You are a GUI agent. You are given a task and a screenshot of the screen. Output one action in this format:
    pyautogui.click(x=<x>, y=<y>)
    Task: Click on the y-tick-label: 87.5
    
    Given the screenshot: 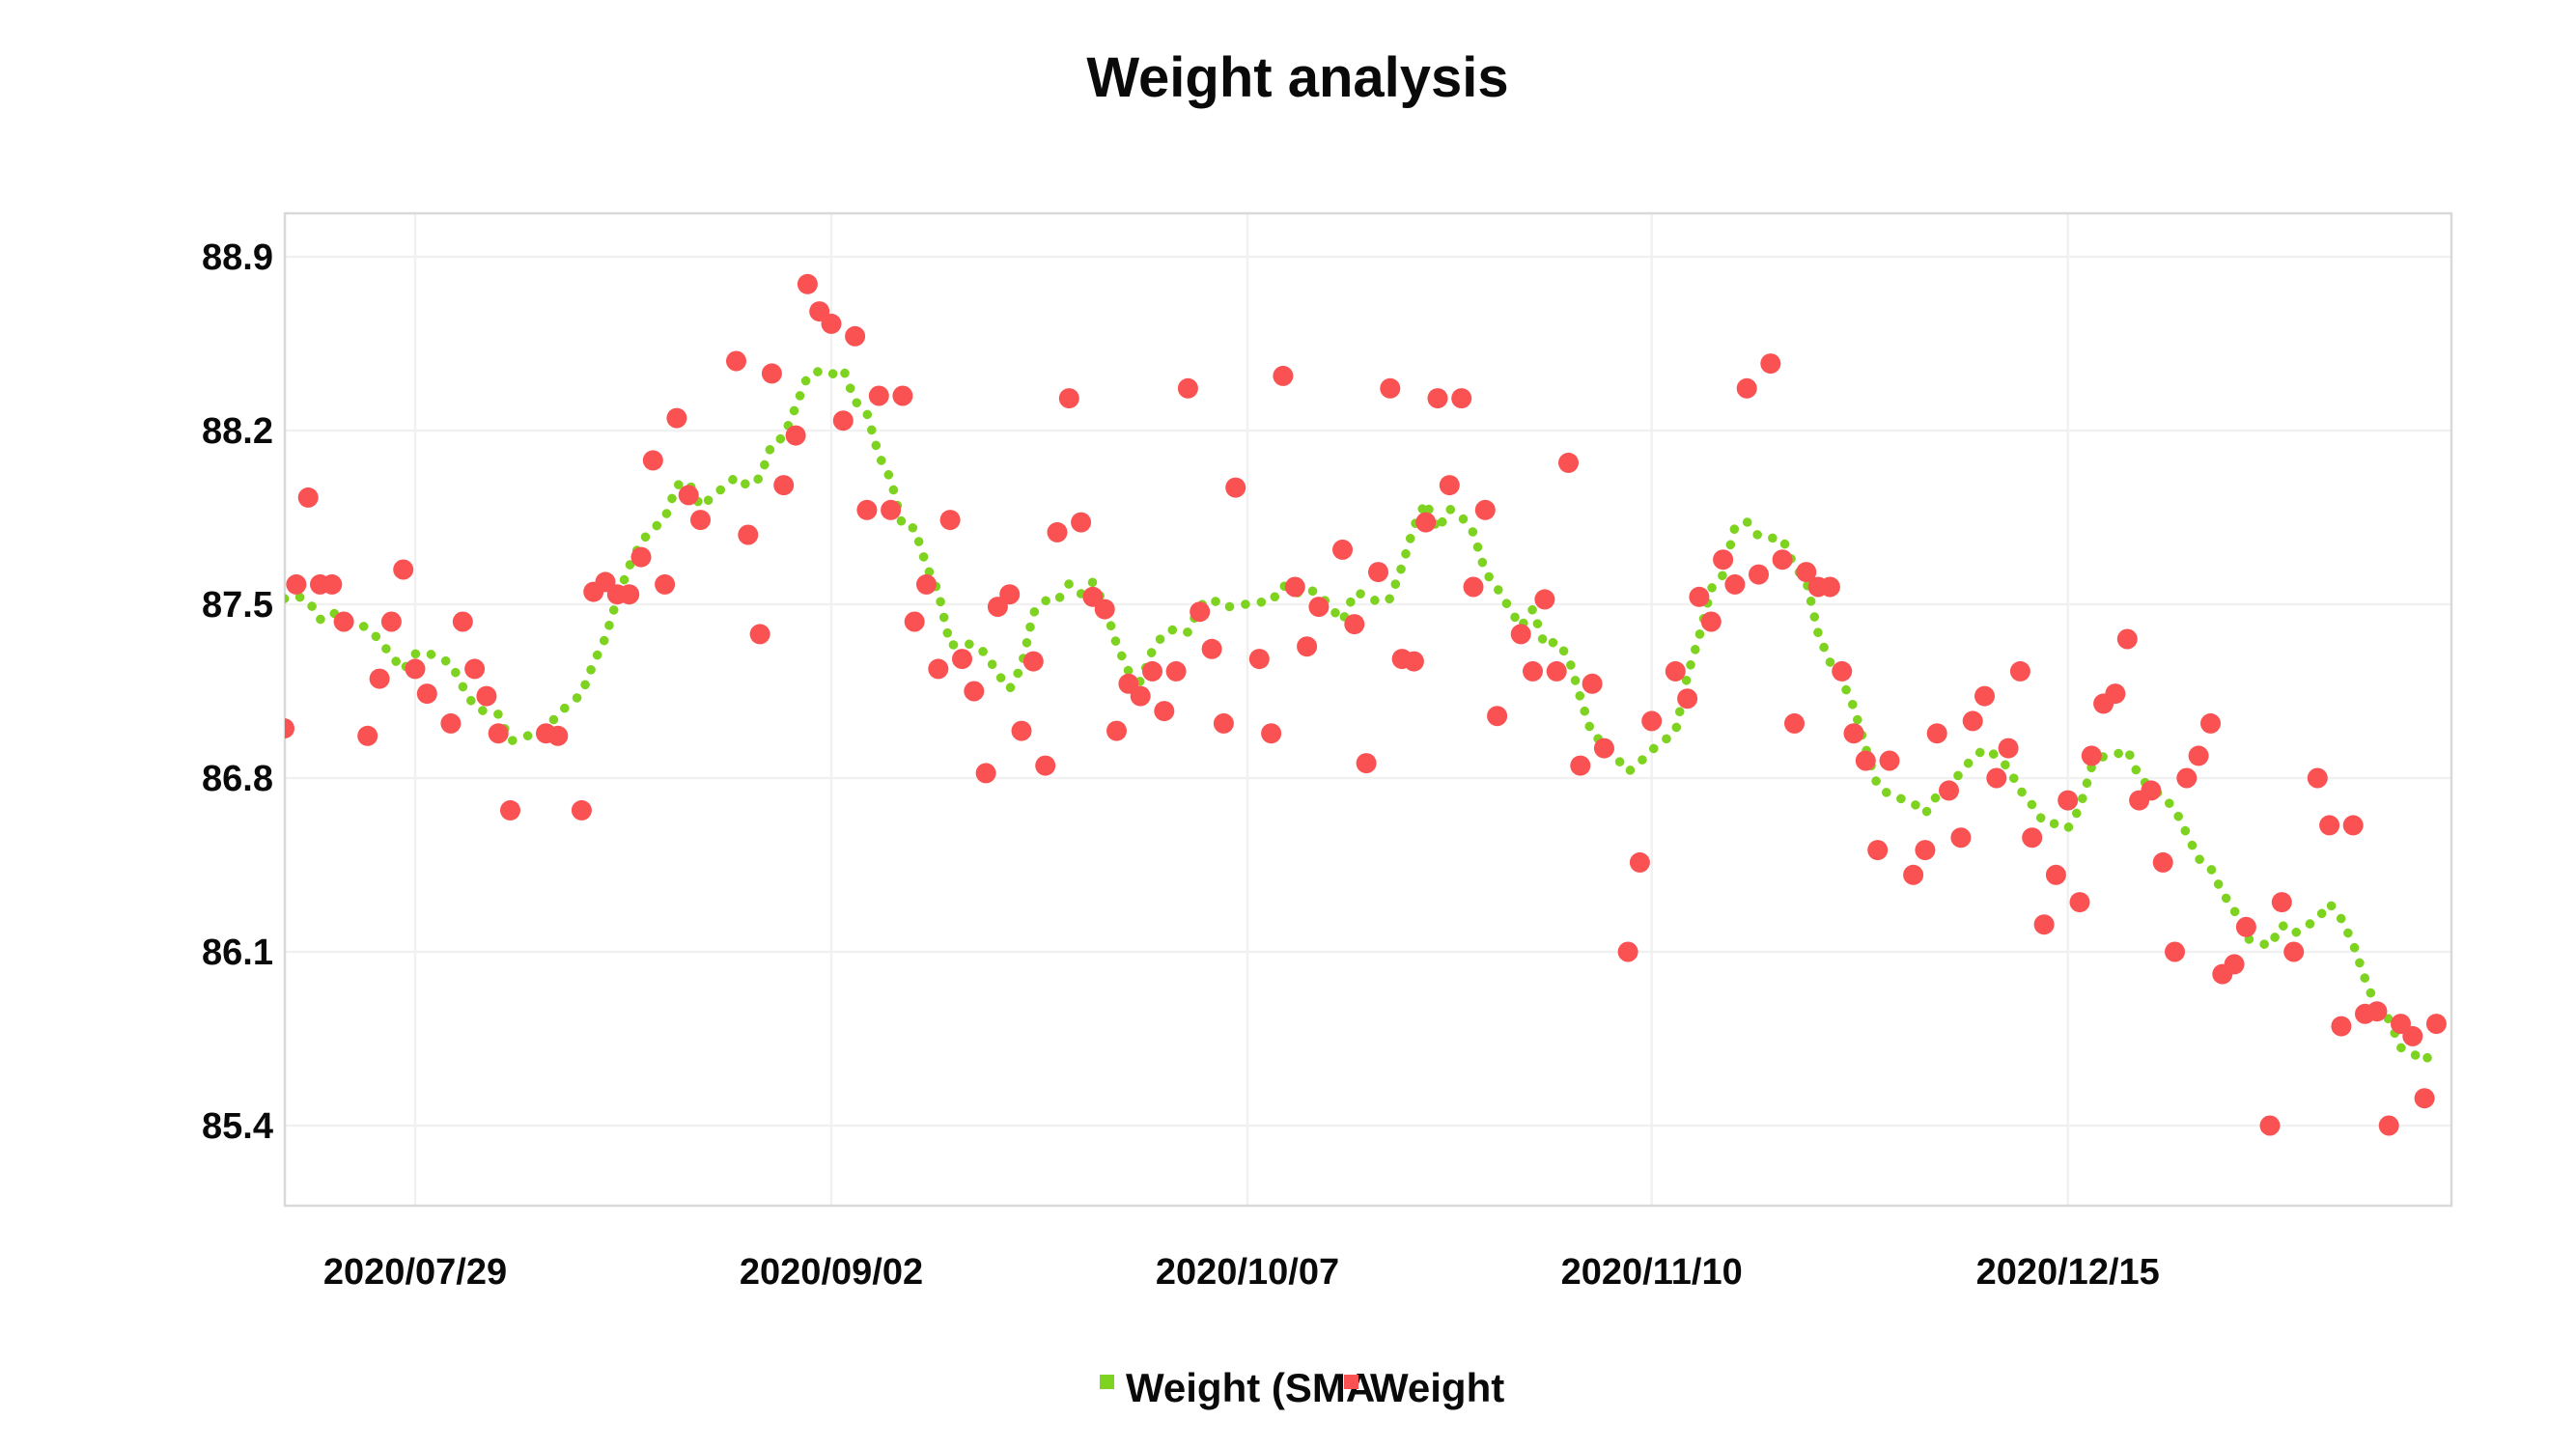 What is the action you would take?
    pyautogui.click(x=238, y=606)
    